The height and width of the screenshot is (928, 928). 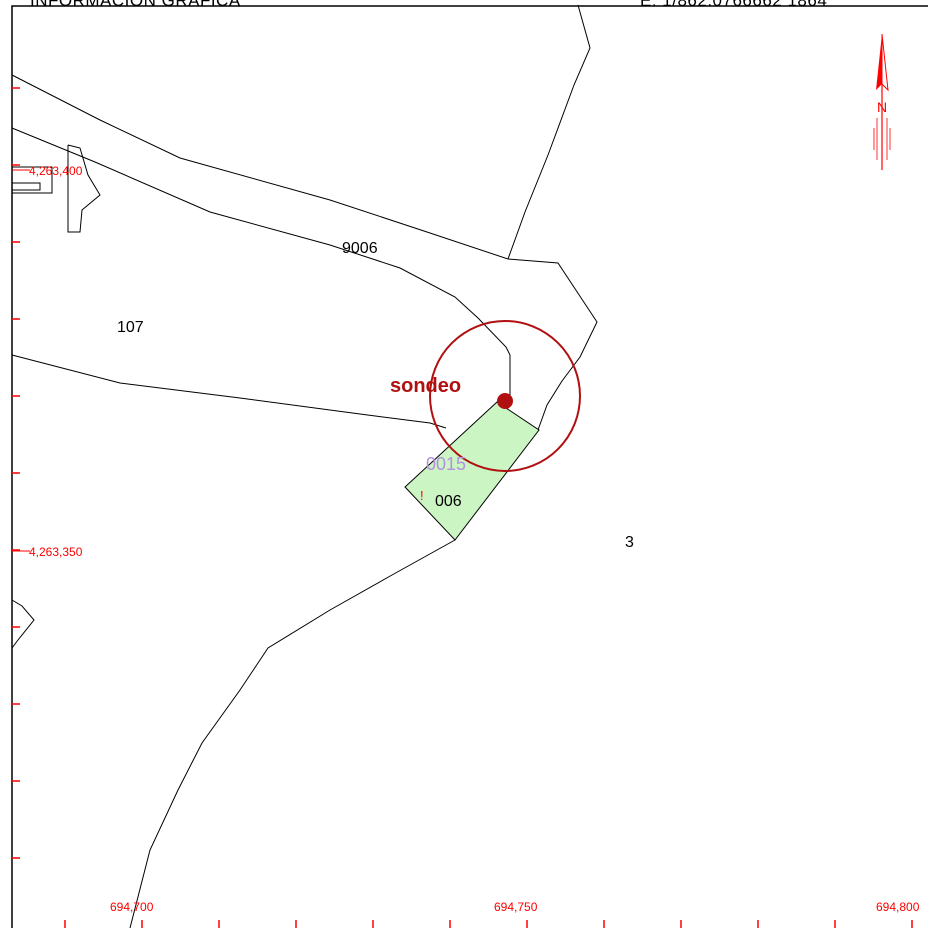 What do you see at coordinates (472, 471) in the screenshot?
I see `parcel-006-highlight` at bounding box center [472, 471].